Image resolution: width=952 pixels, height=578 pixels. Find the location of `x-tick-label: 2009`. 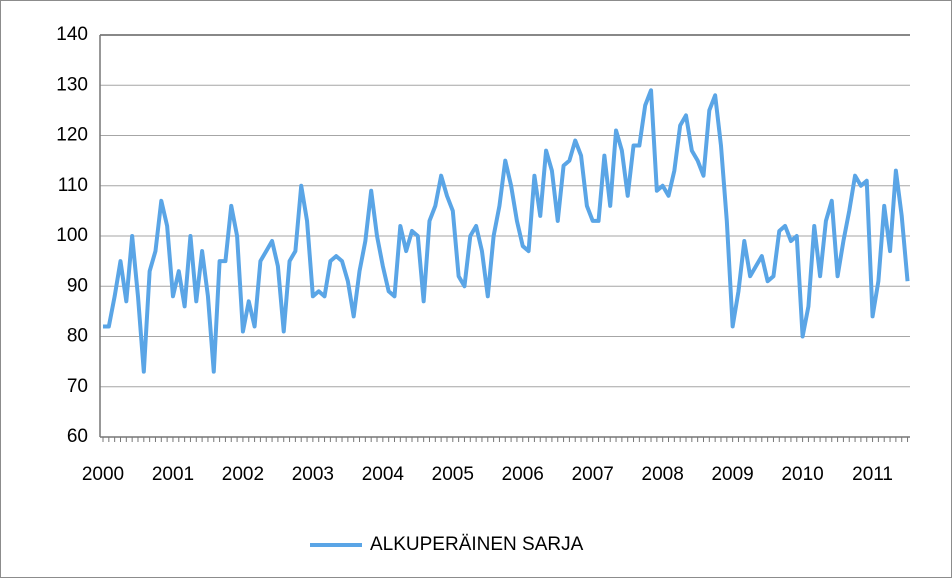

x-tick-label: 2009 is located at coordinates (732, 474).